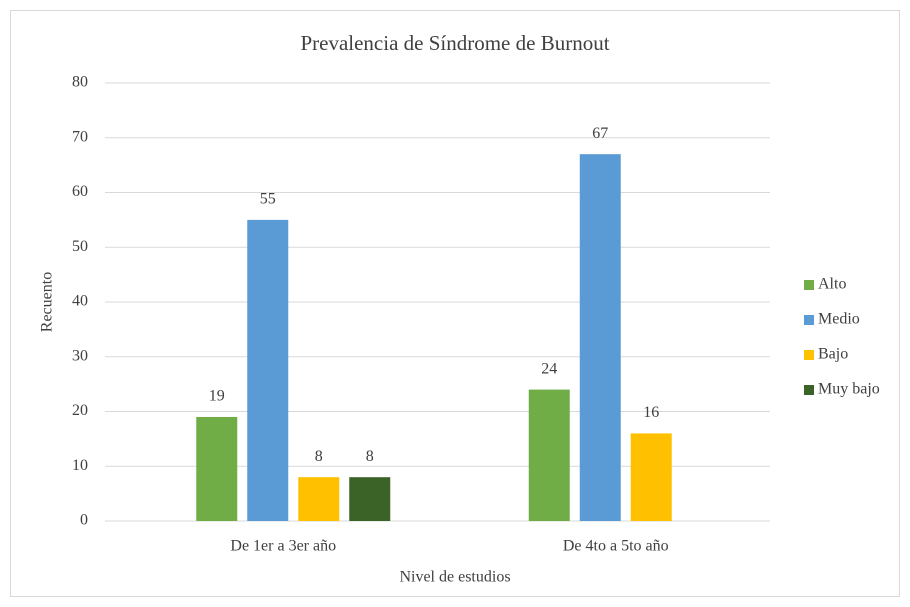 The width and height of the screenshot is (910, 607). What do you see at coordinates (549, 368) in the screenshot?
I see `data-label: 24` at bounding box center [549, 368].